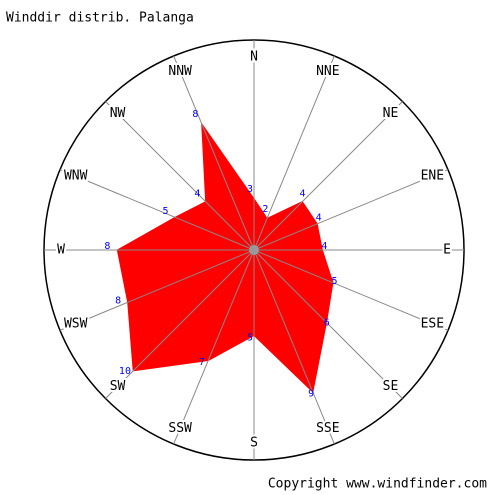 The width and height of the screenshot is (493, 495). I want to click on chart-title: Winddir distrib. Palanga, so click(100, 18).